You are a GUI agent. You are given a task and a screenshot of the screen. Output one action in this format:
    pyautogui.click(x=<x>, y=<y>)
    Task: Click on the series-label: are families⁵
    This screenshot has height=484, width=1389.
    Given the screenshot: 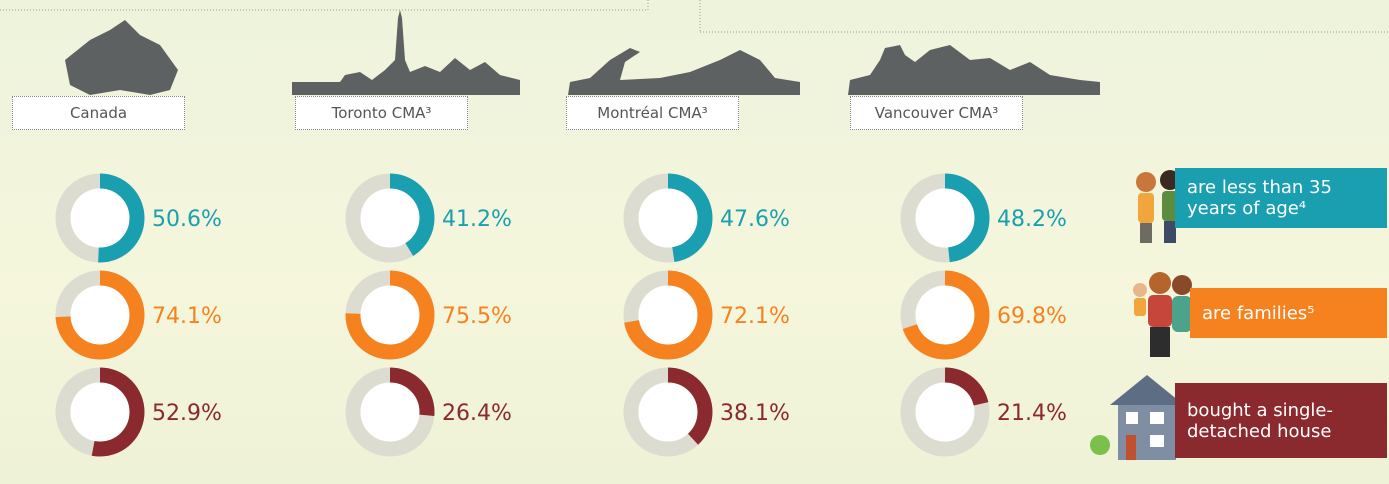 What is the action you would take?
    pyautogui.click(x=1288, y=313)
    